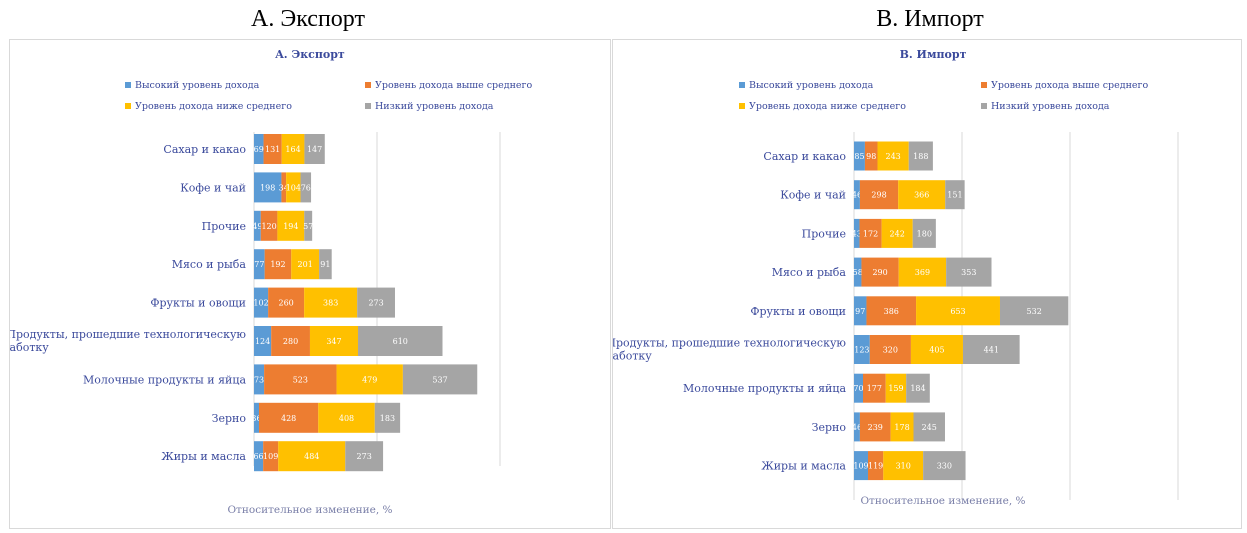  What do you see at coordinates (346, 418) in the screenshot?
I see `export-bar-value-label: 408` at bounding box center [346, 418].